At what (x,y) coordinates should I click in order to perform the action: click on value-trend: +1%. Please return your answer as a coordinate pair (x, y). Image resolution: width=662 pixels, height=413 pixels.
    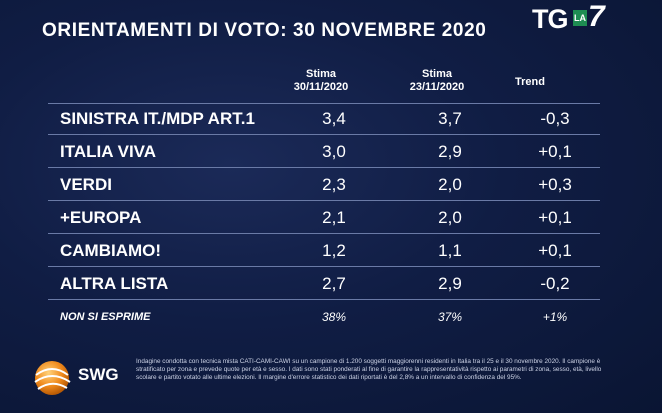
    Looking at the image, I should click on (555, 317).